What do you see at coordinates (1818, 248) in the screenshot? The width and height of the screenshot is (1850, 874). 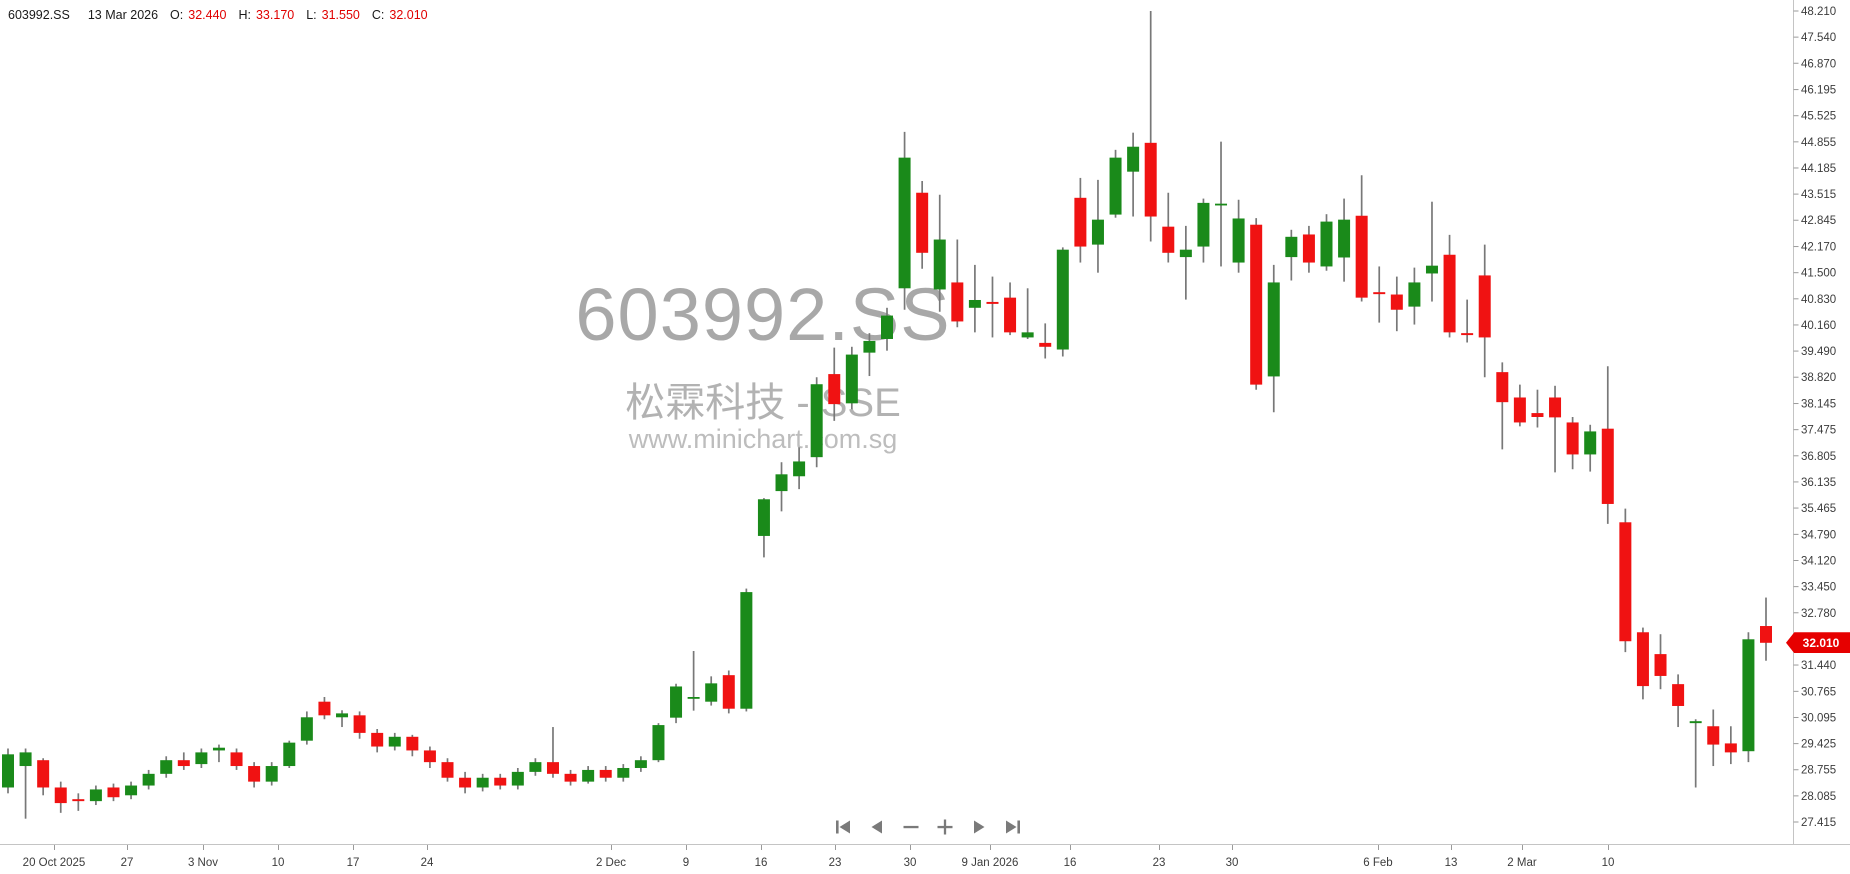 I see `y-tick-label: 42.170` at bounding box center [1818, 248].